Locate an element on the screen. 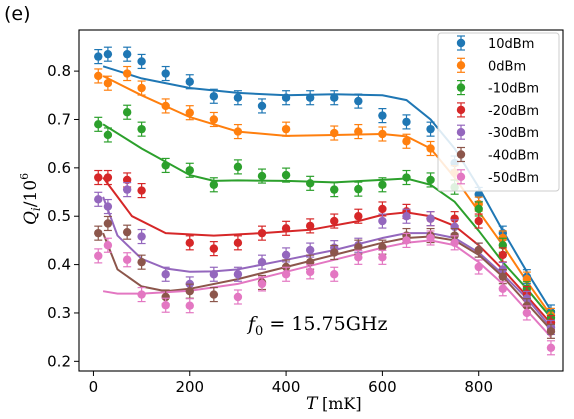  y-axis-title: Qi/106 is located at coordinates (30, 199).